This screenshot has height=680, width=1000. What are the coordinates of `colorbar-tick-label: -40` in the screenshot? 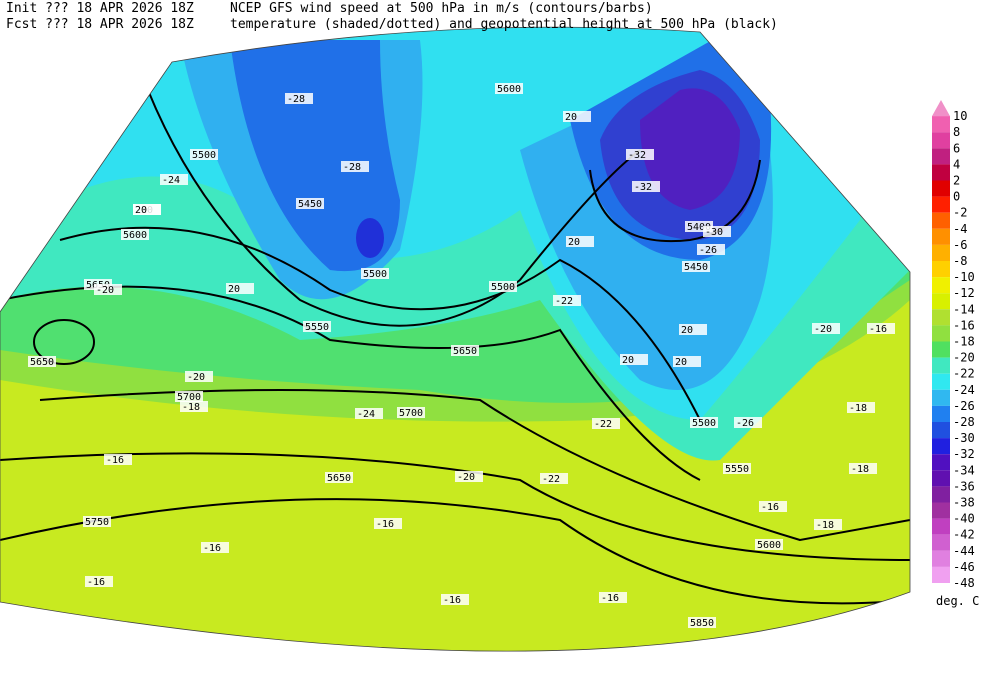 It's located at (964, 519).